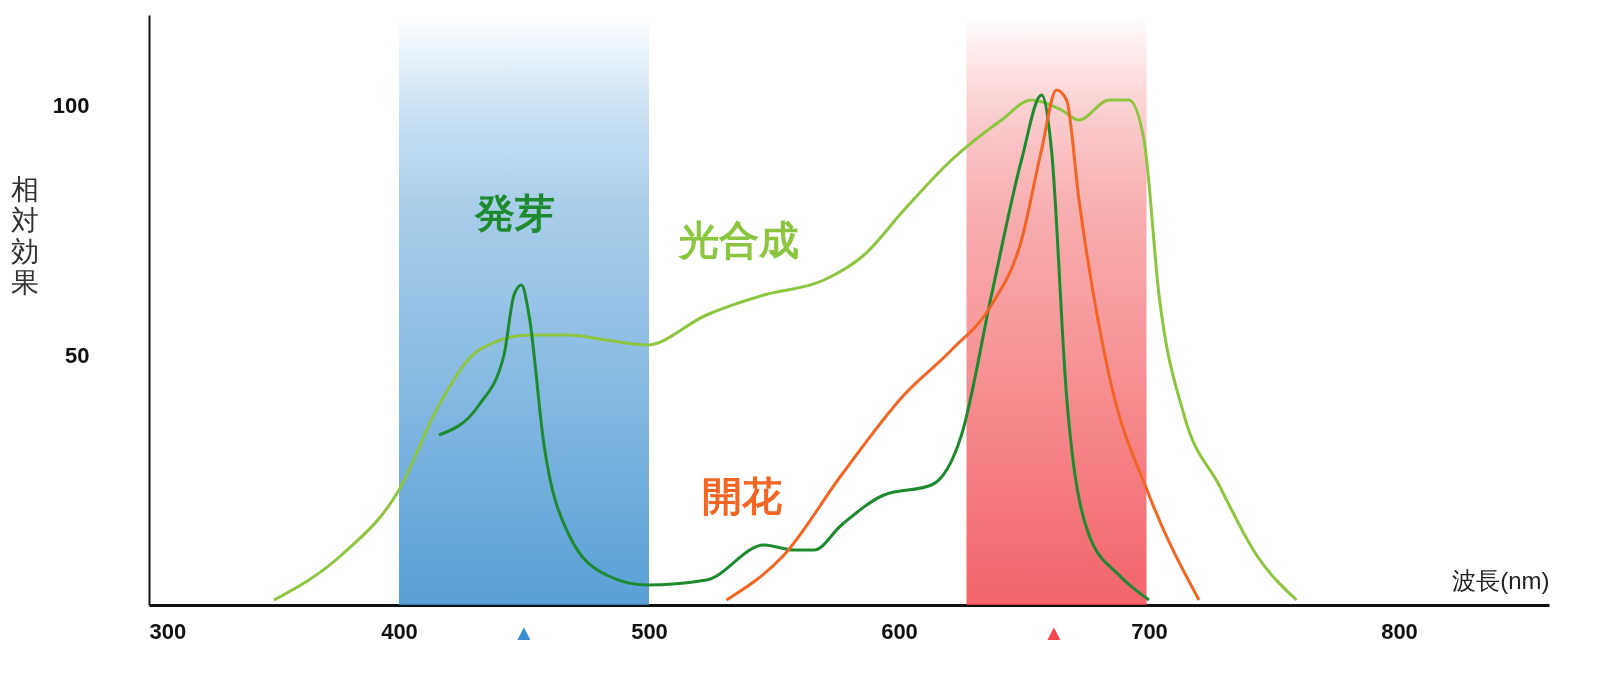 The height and width of the screenshot is (681, 1598). Describe the element at coordinates (77, 355) in the screenshot. I see `y-tick-label: 50` at that location.